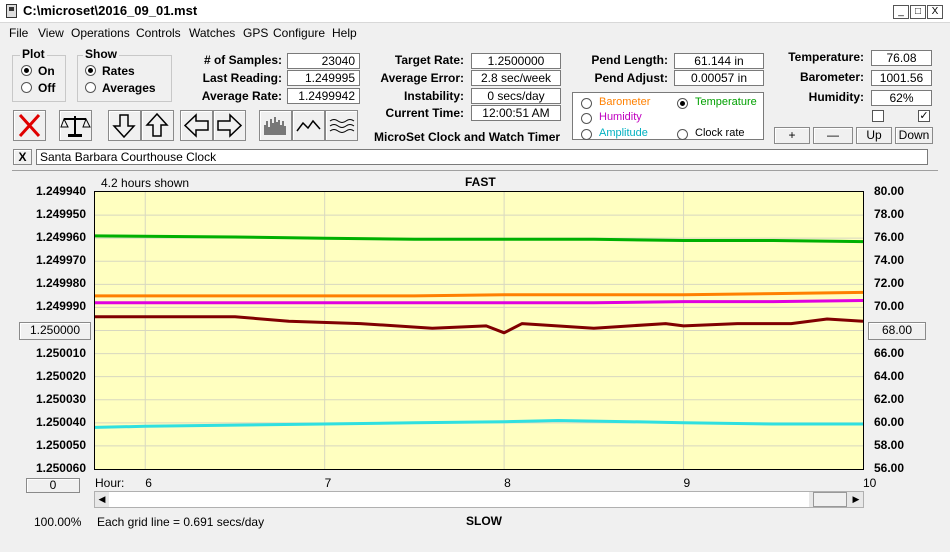 This screenshot has width=950, height=552. I want to click on average-rate-field: 1.2499942, so click(323, 96).